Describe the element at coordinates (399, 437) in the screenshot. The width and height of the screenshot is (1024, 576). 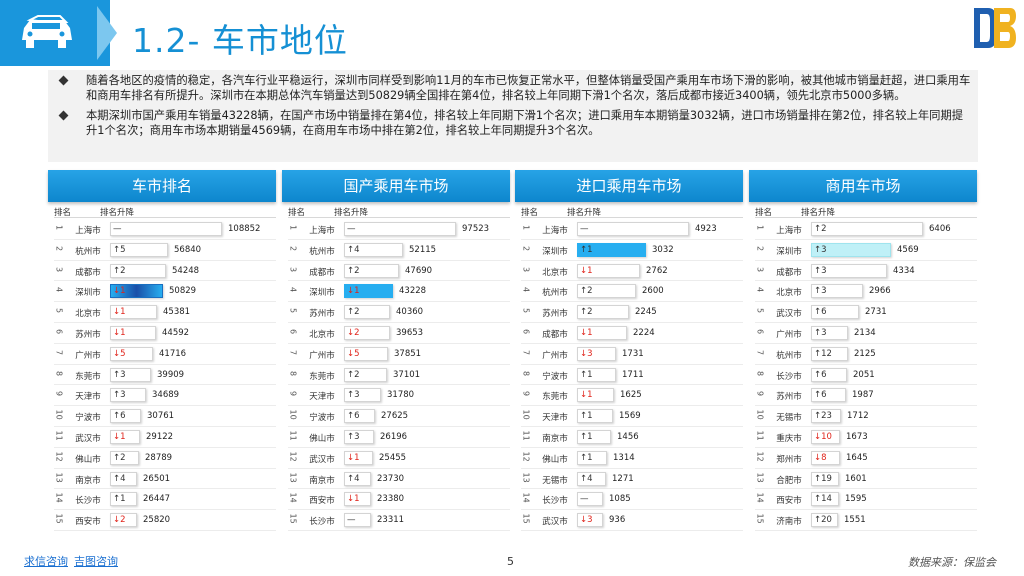
I see `table-row: 11 佛山市 ↑3 26196` at that location.